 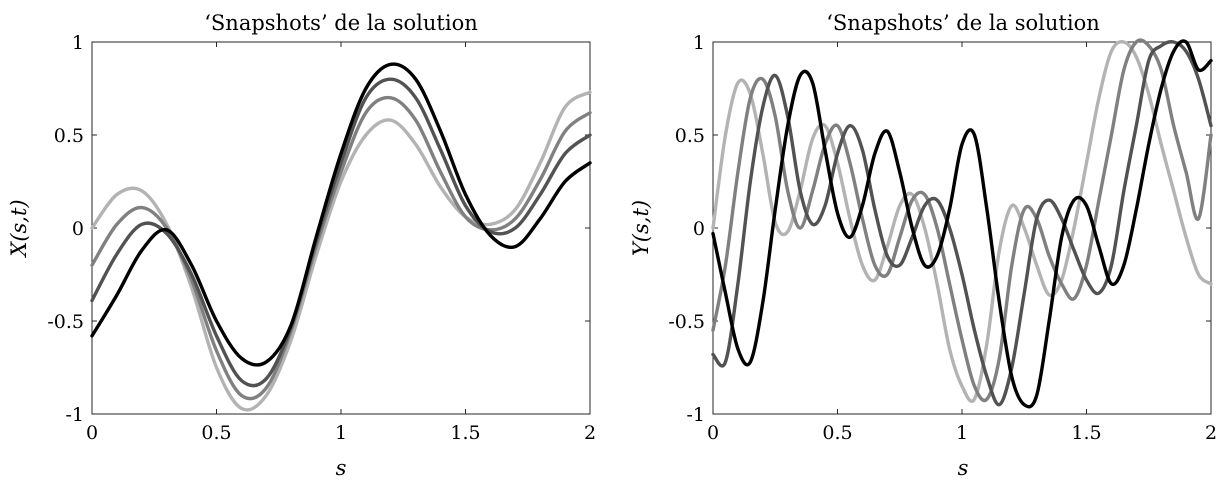 What do you see at coordinates (686, 322) in the screenshot?
I see `right-ytick-label: -0.5` at bounding box center [686, 322].